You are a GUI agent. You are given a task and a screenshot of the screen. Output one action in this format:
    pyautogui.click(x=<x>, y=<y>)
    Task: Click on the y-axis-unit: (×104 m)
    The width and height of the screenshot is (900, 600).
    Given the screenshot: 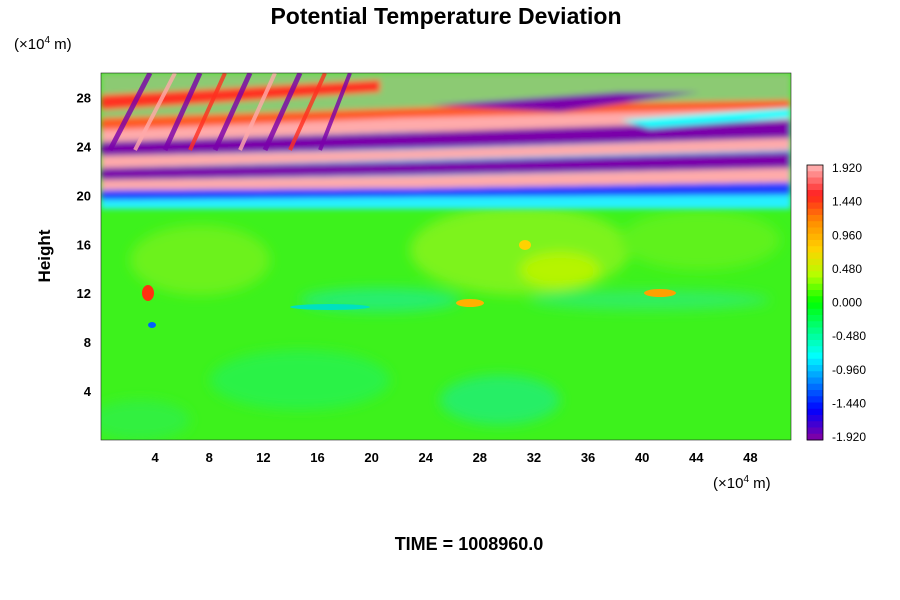 What is the action you would take?
    pyautogui.click(x=43, y=44)
    